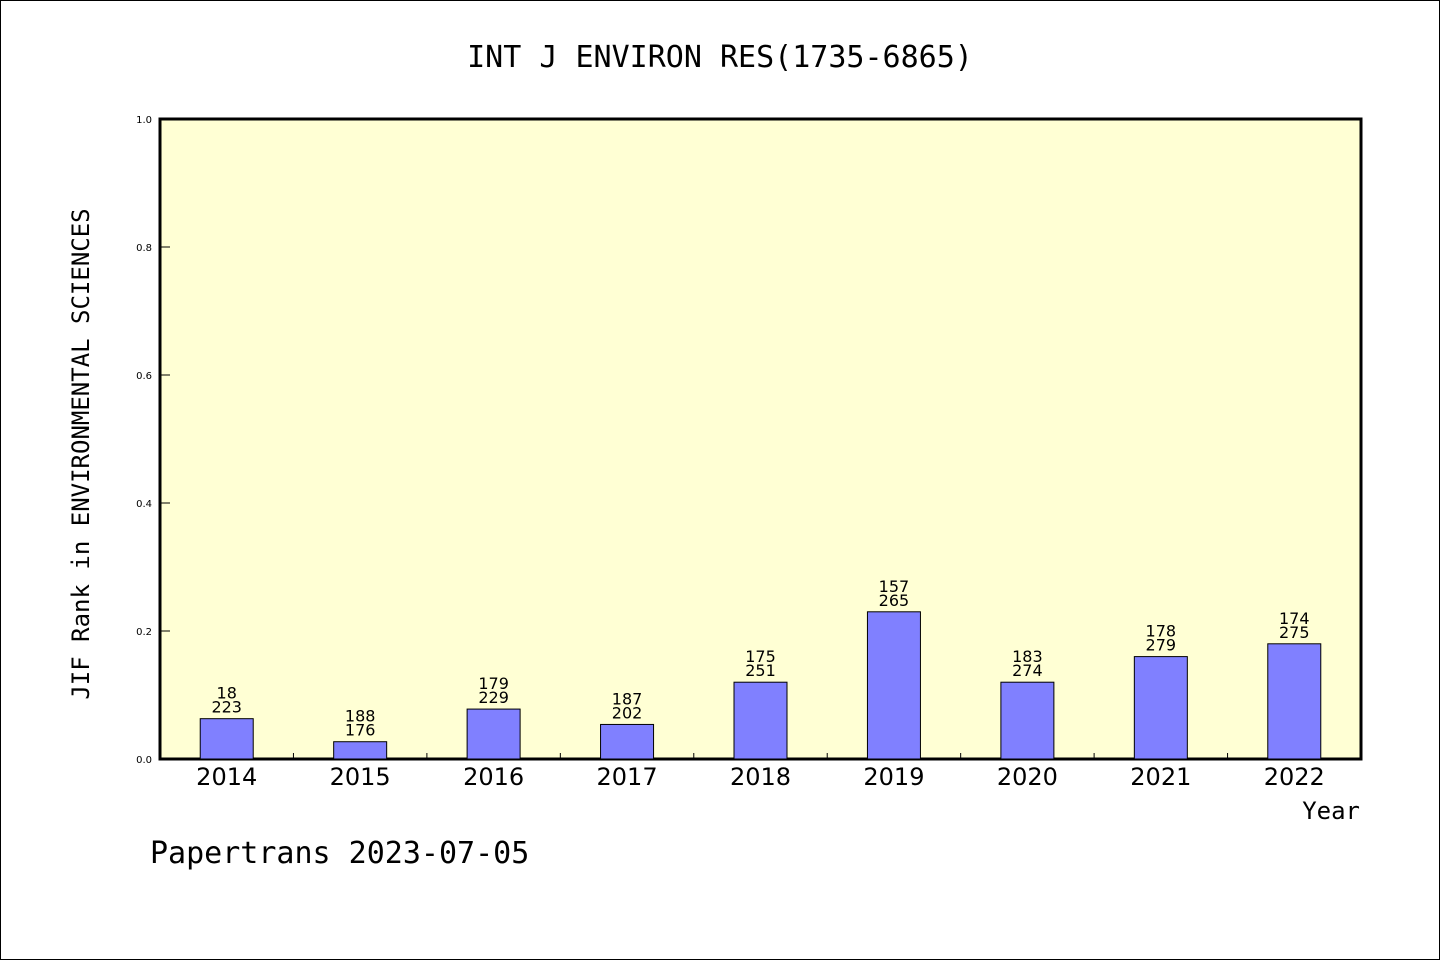 The height and width of the screenshot is (960, 1440). Describe the element at coordinates (1160, 777) in the screenshot. I see `x-tick-label: 2021` at that location.